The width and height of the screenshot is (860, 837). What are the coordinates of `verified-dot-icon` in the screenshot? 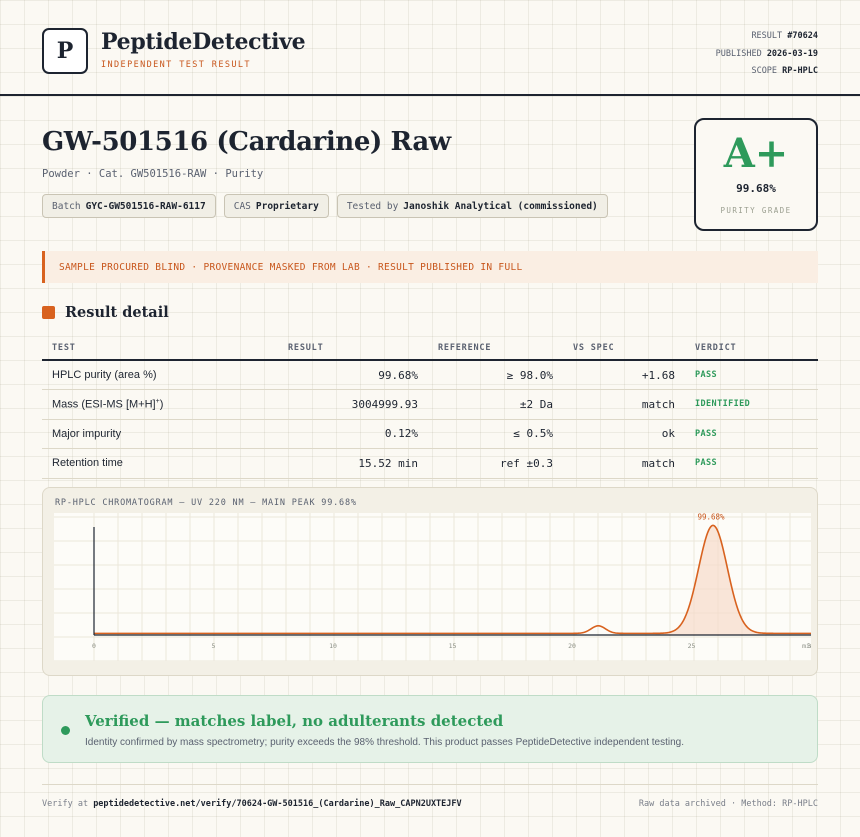 It's located at (65, 730).